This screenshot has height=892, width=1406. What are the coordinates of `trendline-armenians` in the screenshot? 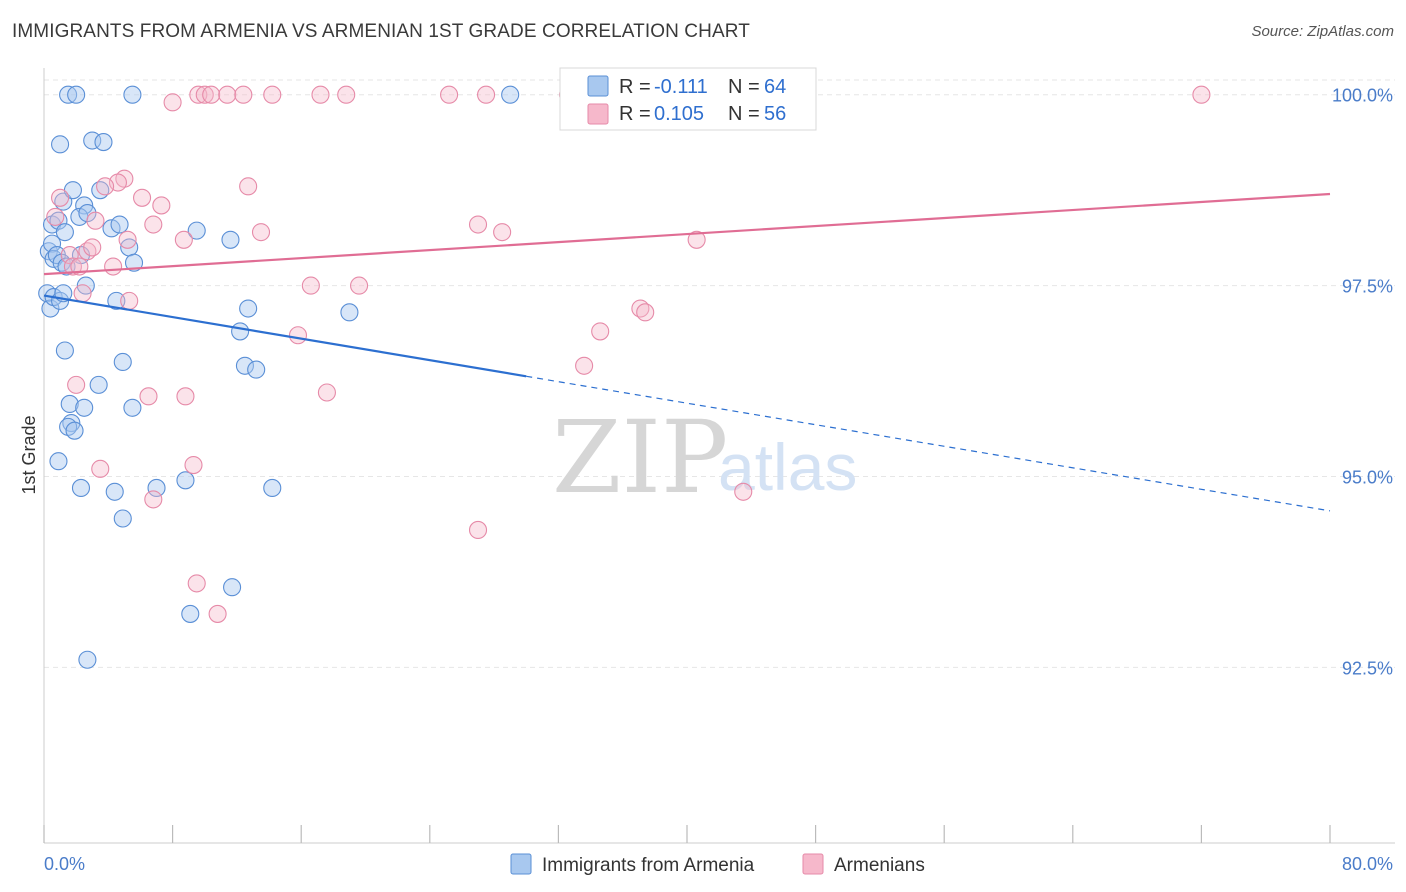 It's located at (687, 234).